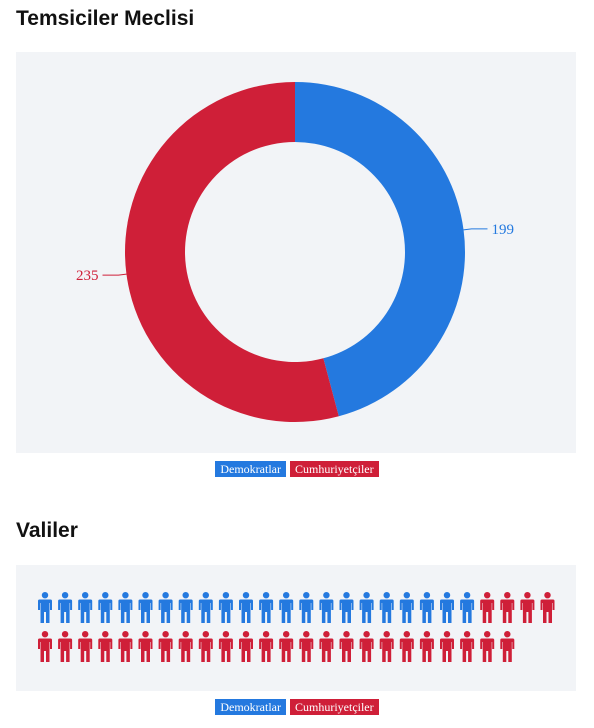  I want to click on house-legend: Demokratlar Cumhuriyetçiler, so click(297, 469).